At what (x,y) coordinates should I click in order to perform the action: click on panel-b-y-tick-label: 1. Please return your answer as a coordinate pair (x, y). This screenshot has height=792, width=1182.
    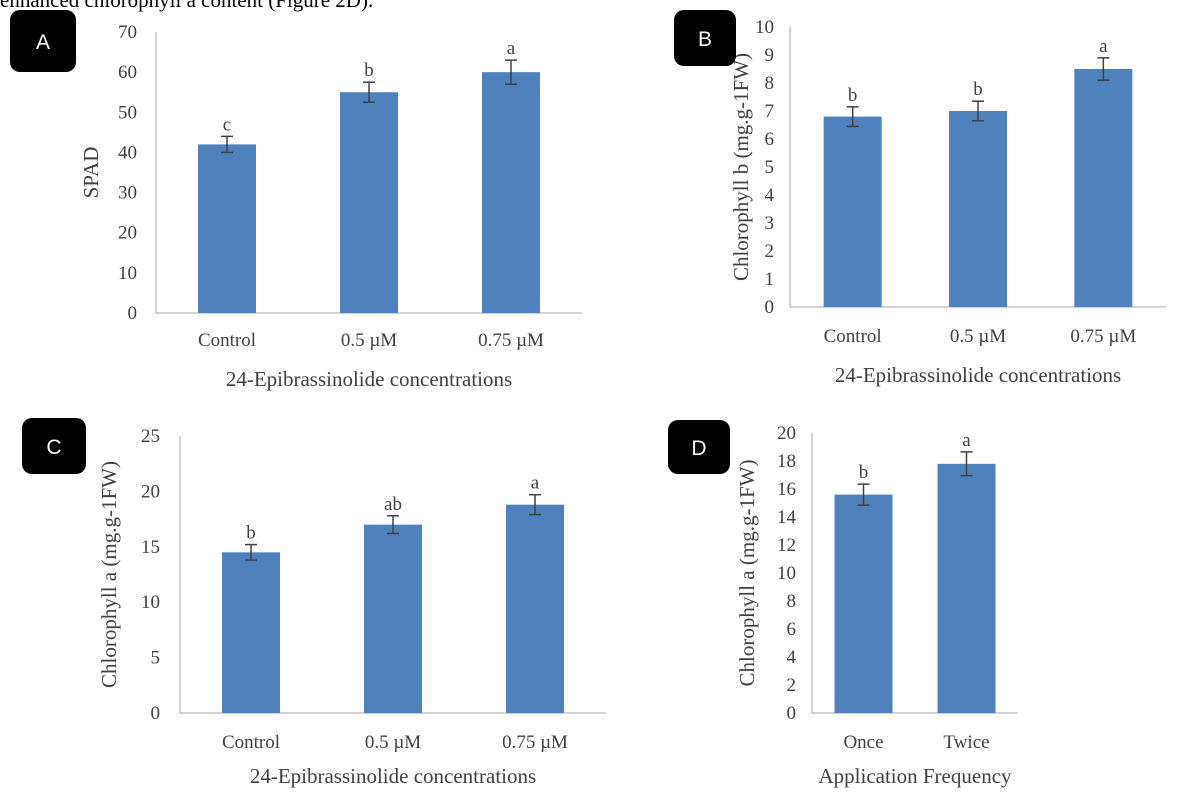
    Looking at the image, I should click on (770, 279).